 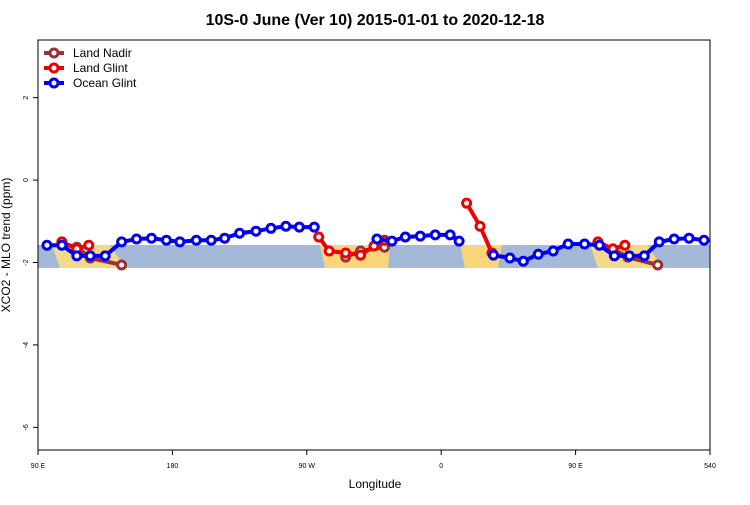 What do you see at coordinates (105, 83) in the screenshot?
I see `legend-label: Ocean Glint` at bounding box center [105, 83].